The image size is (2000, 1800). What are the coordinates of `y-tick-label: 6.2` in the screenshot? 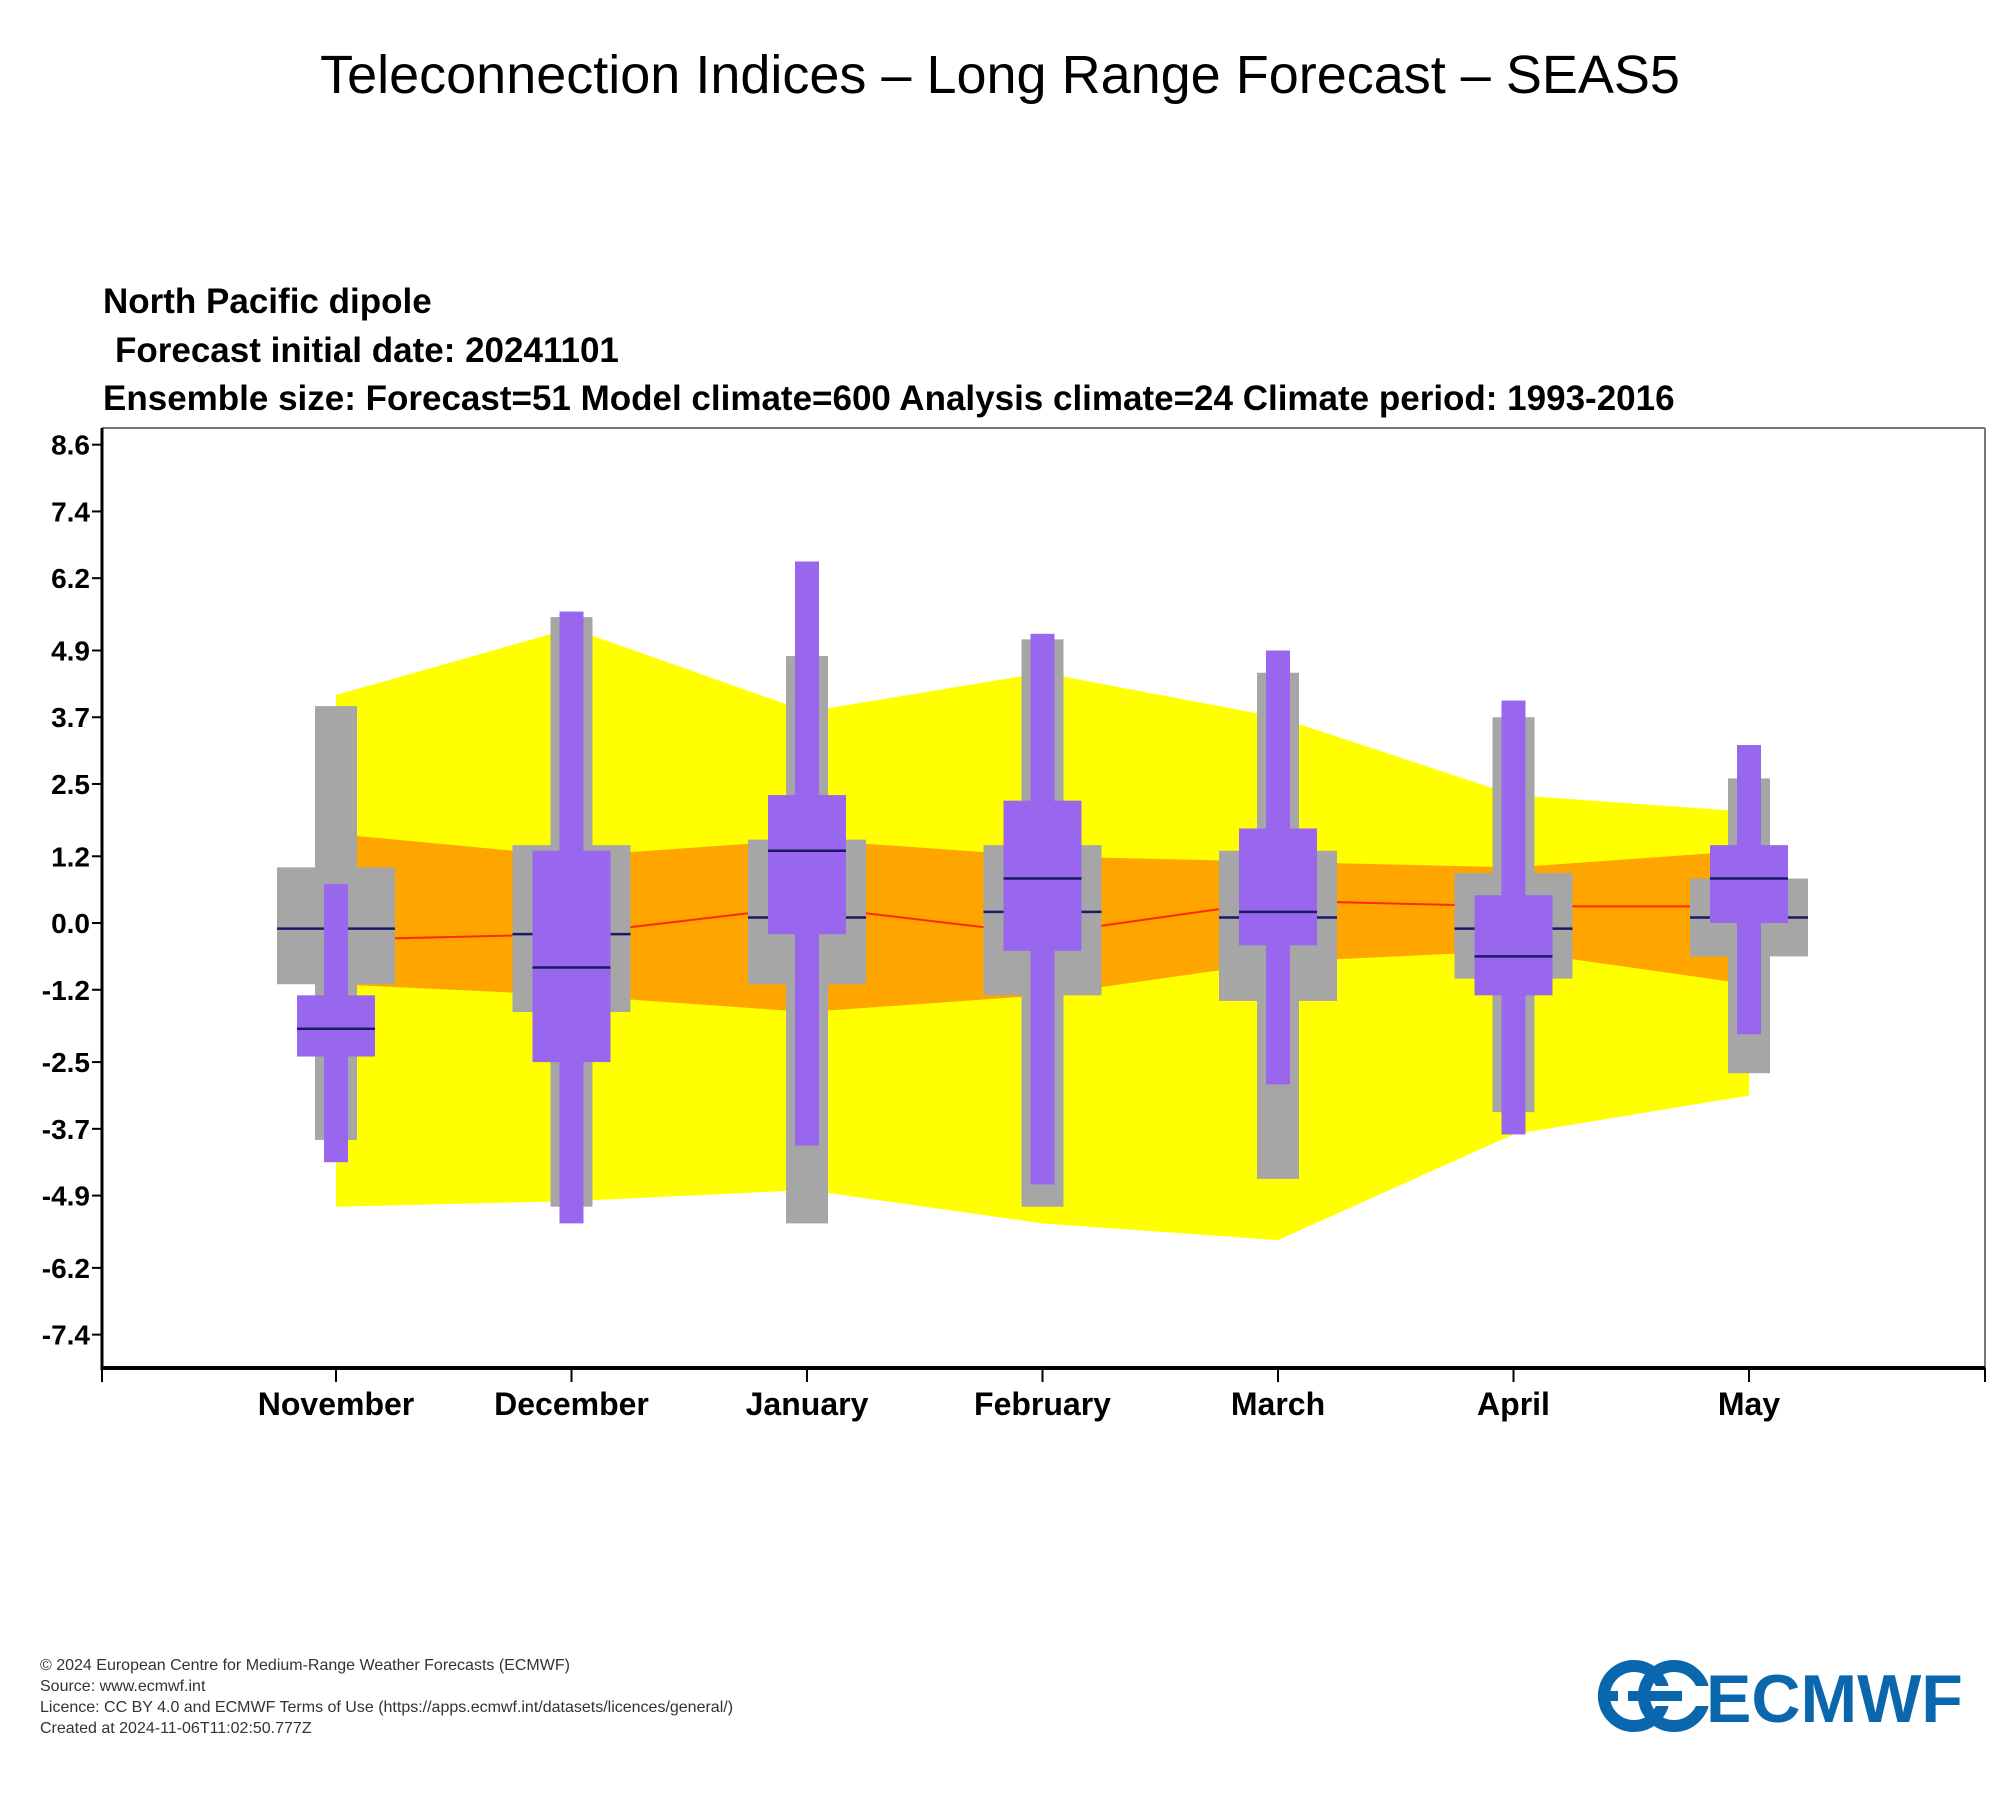 It's located at (70, 578).